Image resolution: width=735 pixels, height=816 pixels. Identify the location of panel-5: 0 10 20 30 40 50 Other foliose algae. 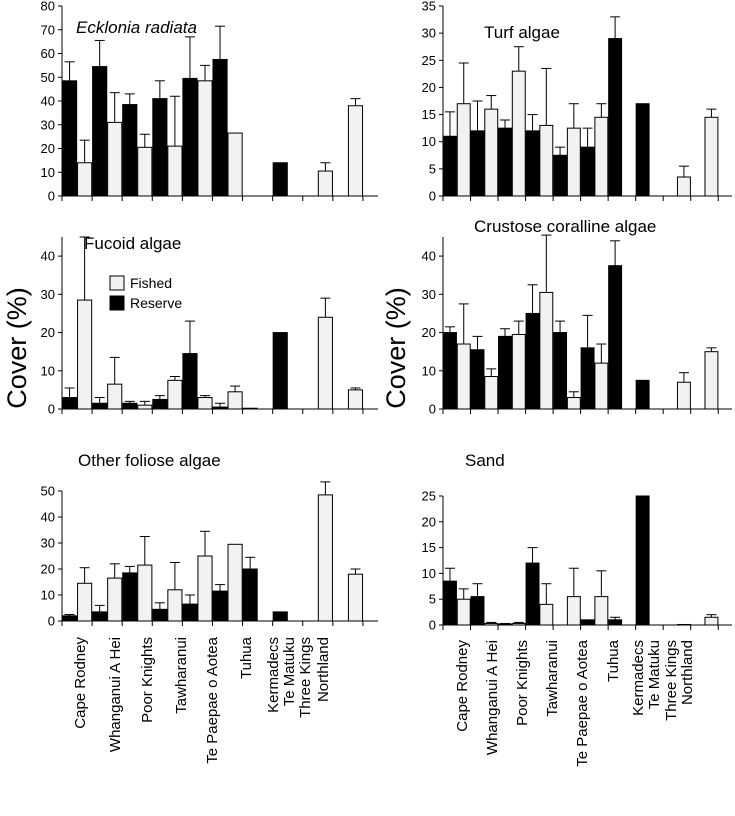
(209, 540).